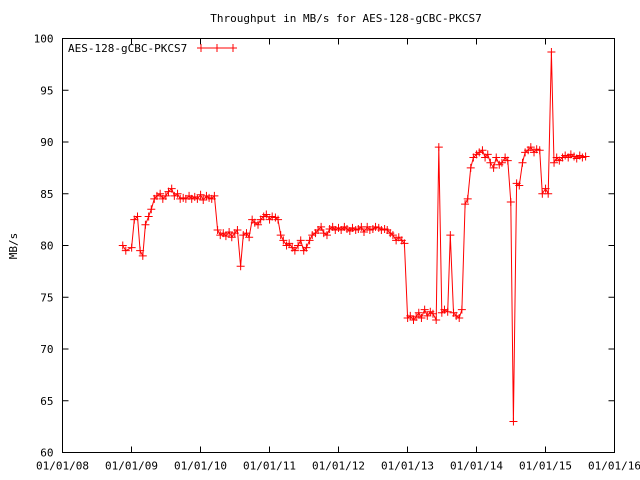  What do you see at coordinates (46, 142) in the screenshot?
I see `y-tick-label: 90` at bounding box center [46, 142].